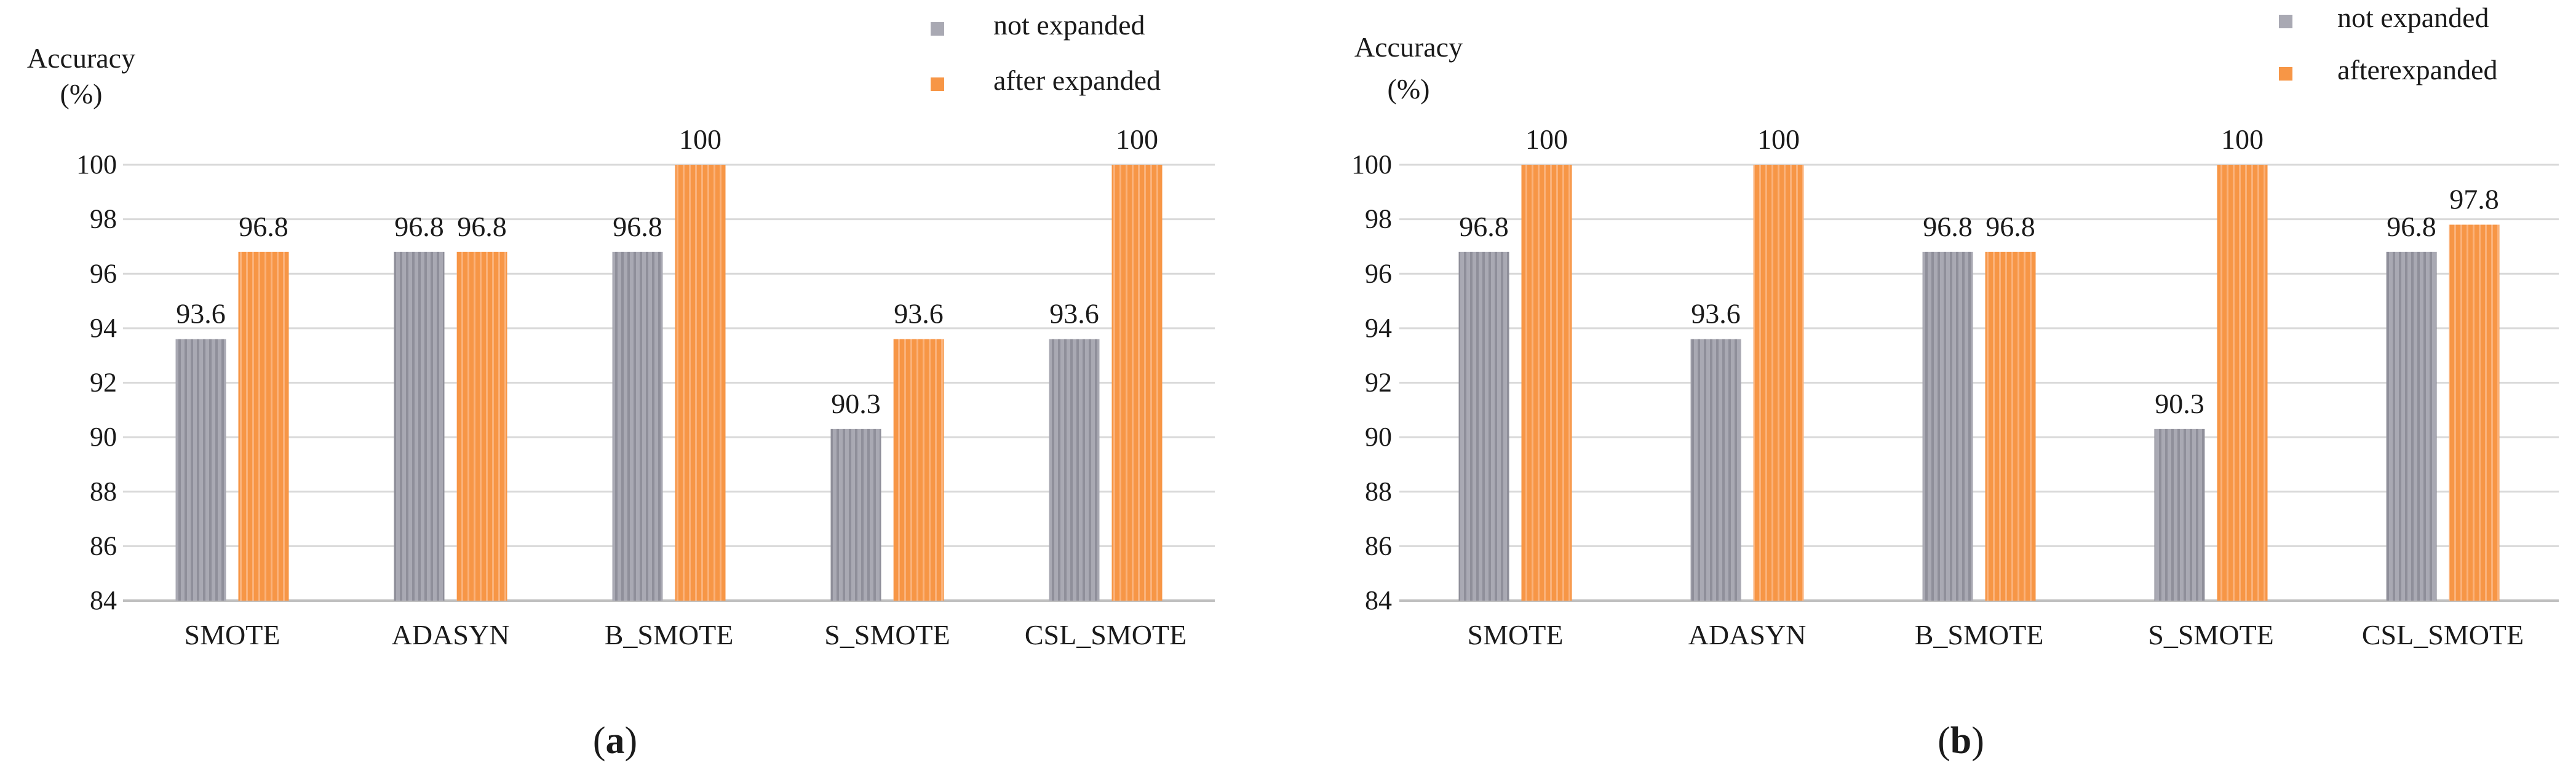 The image size is (2576, 782). I want to click on panel-label: (a), so click(615, 741).